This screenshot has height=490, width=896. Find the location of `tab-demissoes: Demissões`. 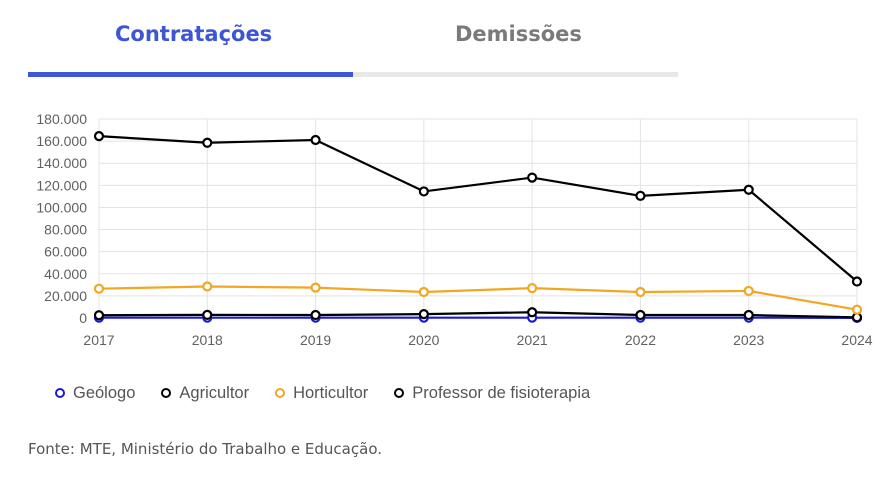

tab-demissoes: Demissões is located at coordinates (518, 34).